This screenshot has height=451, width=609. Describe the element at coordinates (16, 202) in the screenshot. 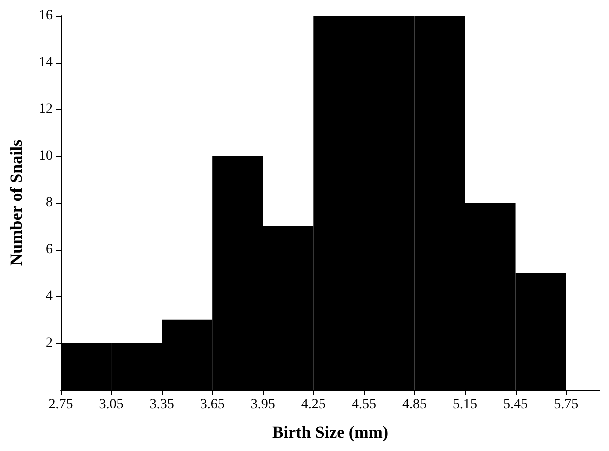

I see `y-axis-title: Number of Snails` at that location.